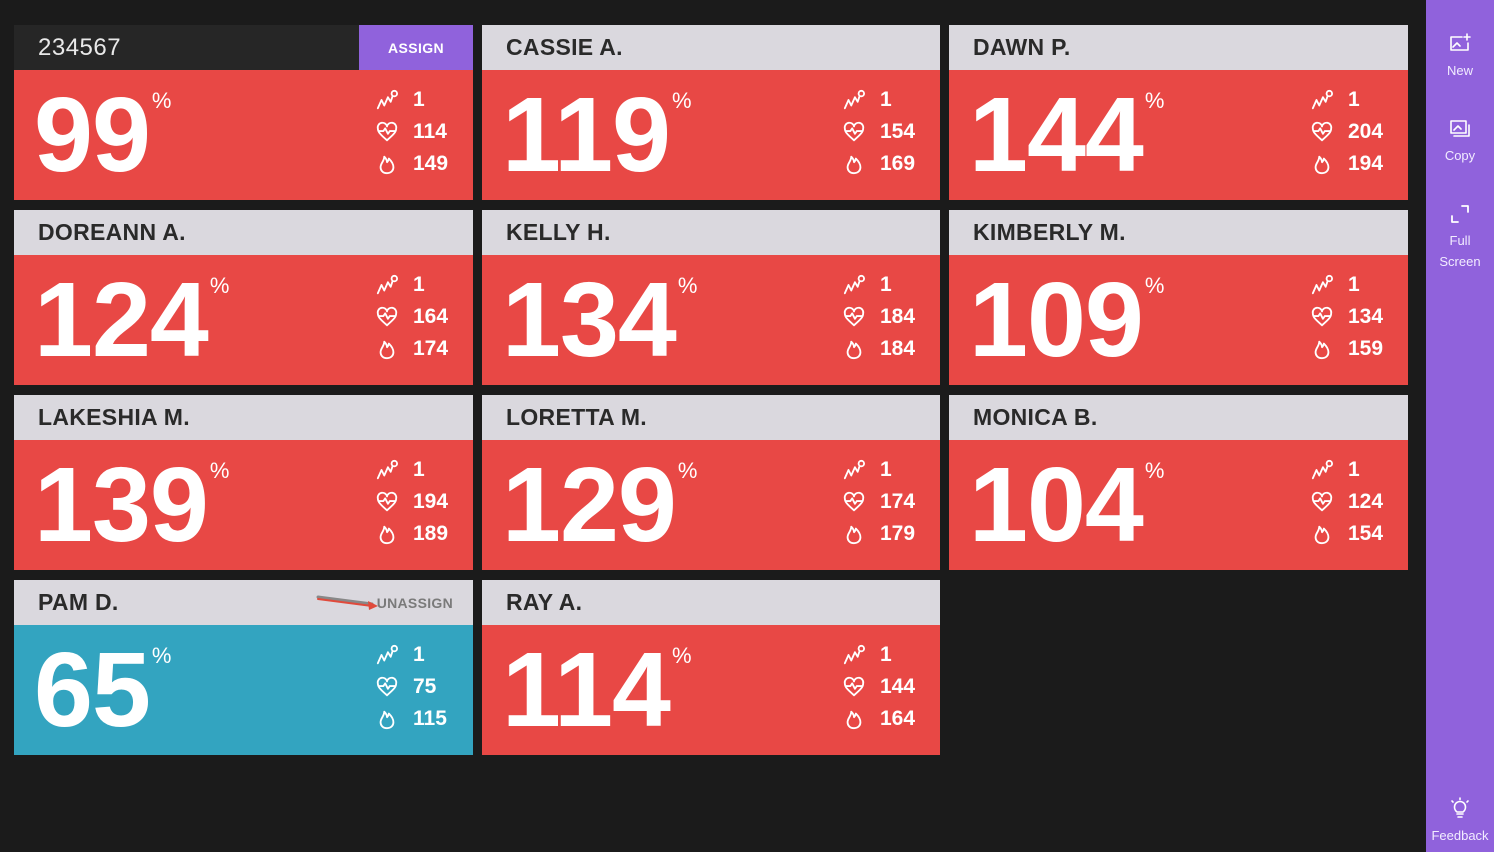 This screenshot has width=1494, height=852. I want to click on effort-percent: 114, so click(586, 690).